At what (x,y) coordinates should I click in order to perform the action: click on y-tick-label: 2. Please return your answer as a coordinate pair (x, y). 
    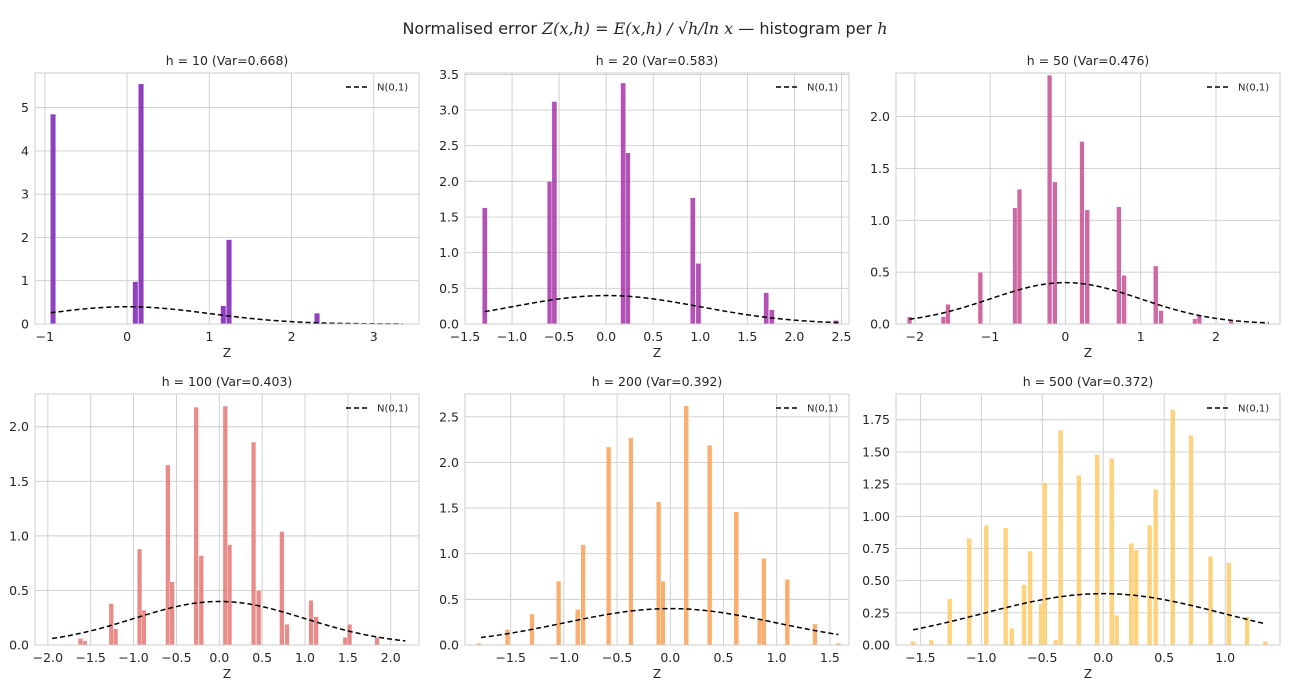
    Looking at the image, I should click on (25, 237).